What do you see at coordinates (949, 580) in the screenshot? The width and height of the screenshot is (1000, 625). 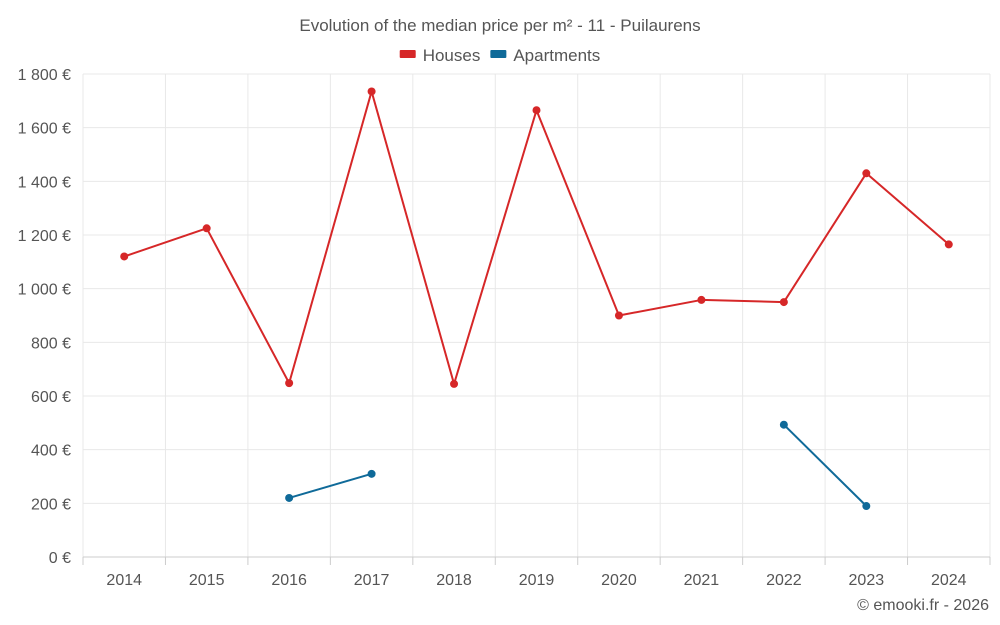 I see `x-tick-label: 2024` at bounding box center [949, 580].